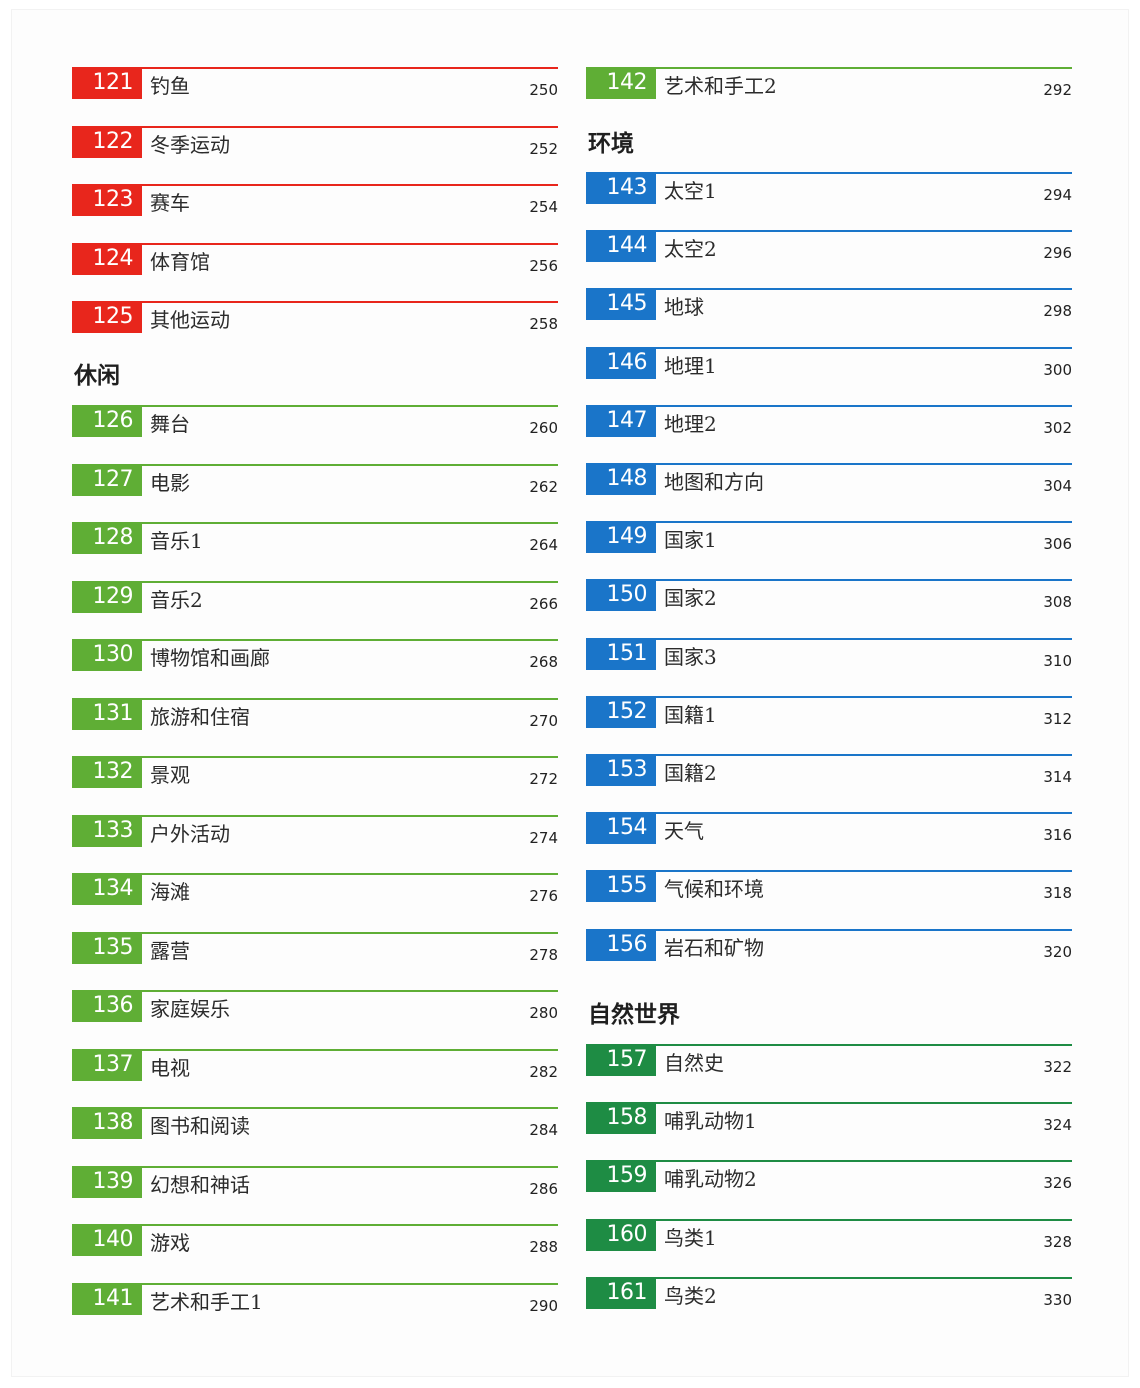 The image size is (1140, 1388). Describe the element at coordinates (543, 207) in the screenshot. I see `entry-page-number: 254` at that location.